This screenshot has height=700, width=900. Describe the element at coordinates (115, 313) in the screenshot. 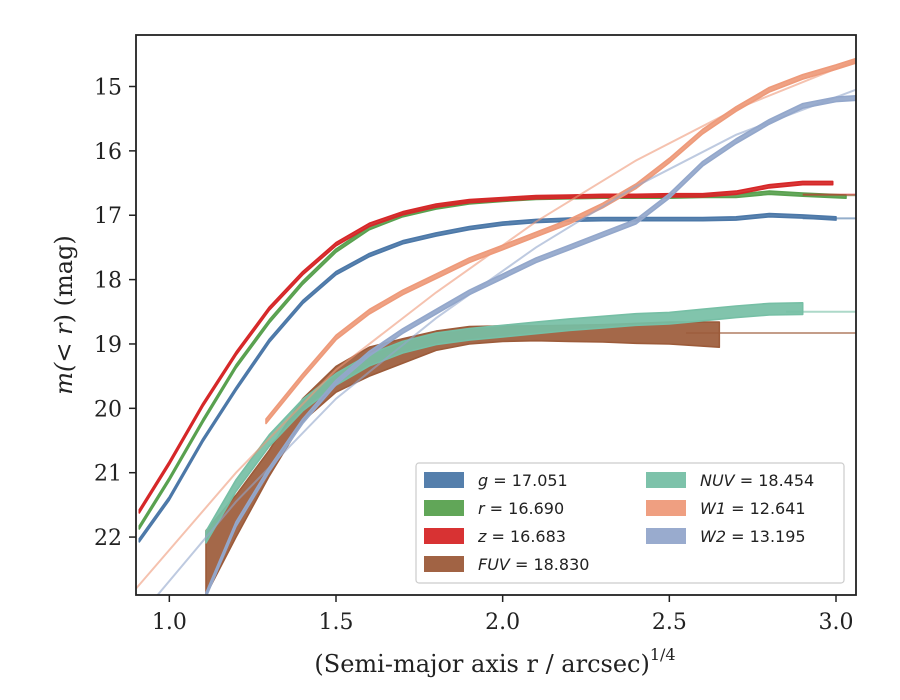

I see `y-axis-ticks: 15 16 17 18 19 20 21 22` at that location.